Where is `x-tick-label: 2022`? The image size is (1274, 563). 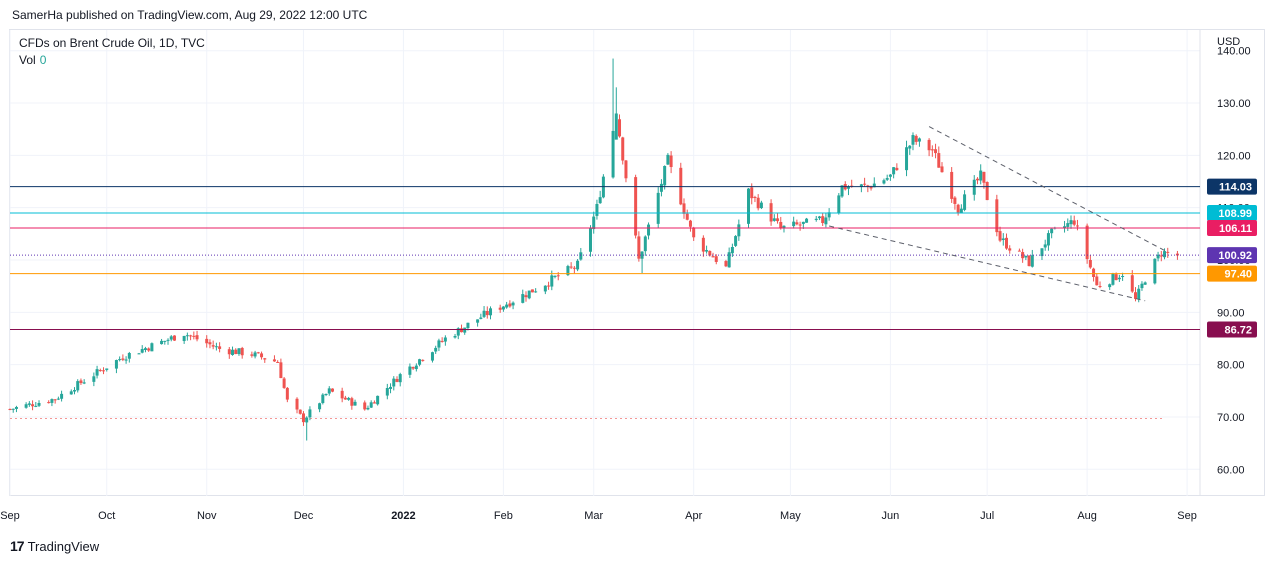 x-tick-label: 2022 is located at coordinates (403, 516).